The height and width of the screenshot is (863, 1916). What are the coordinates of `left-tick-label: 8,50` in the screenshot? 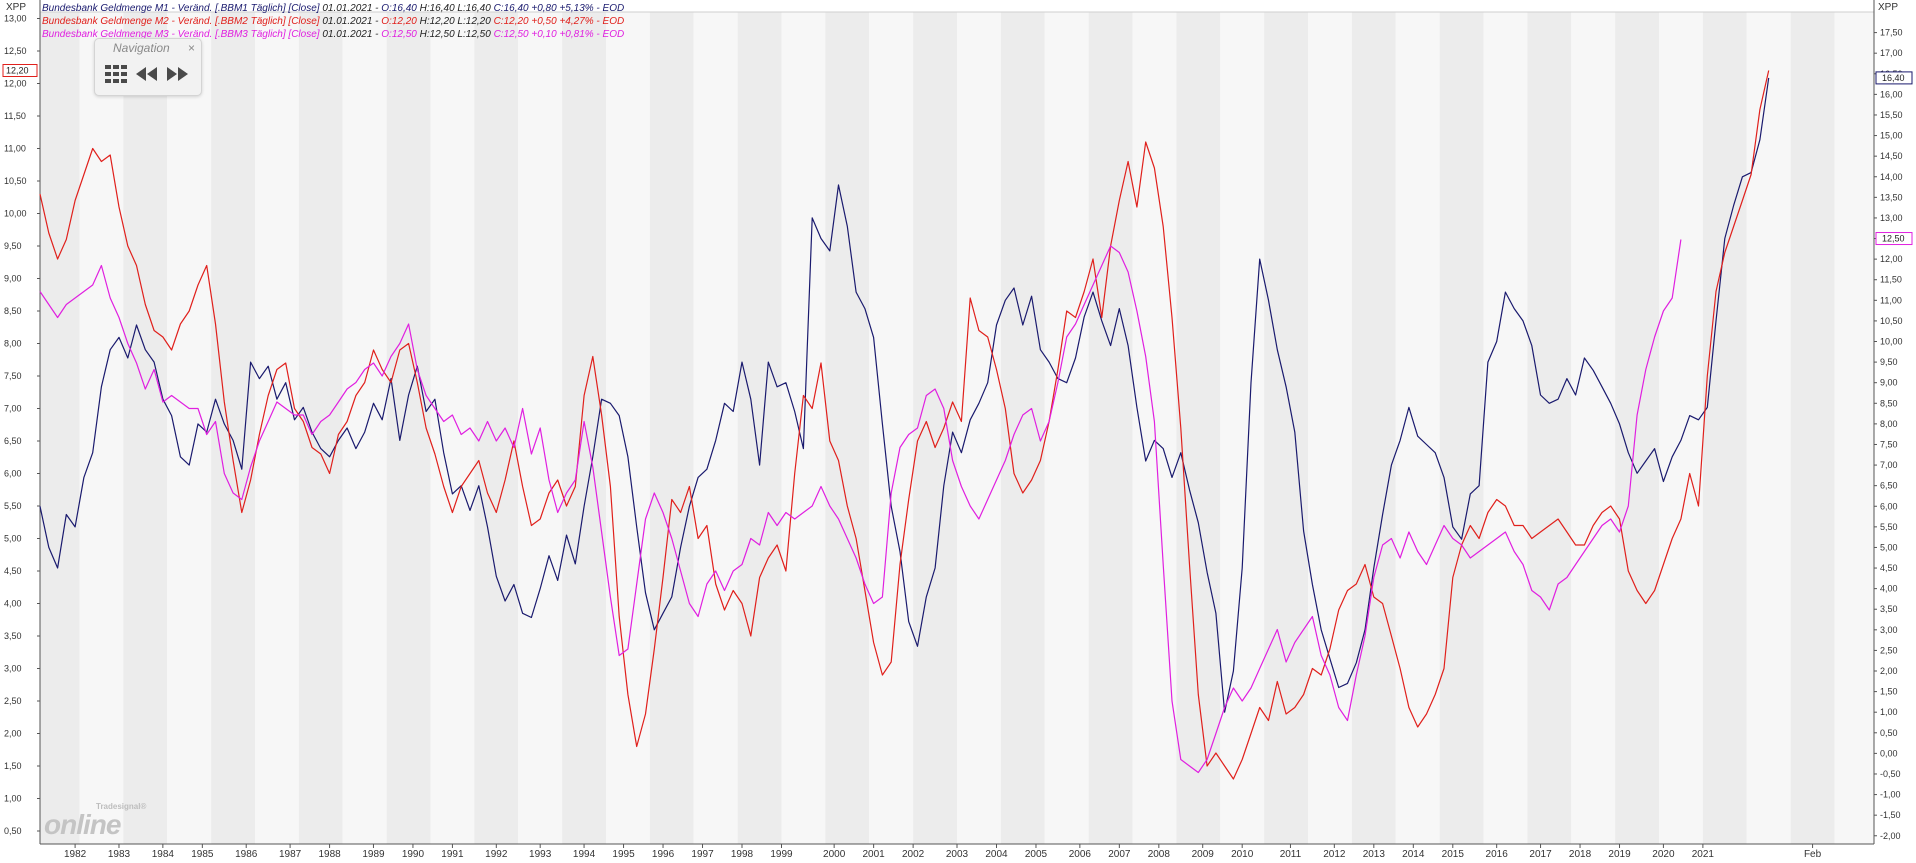 It's located at (13, 311).